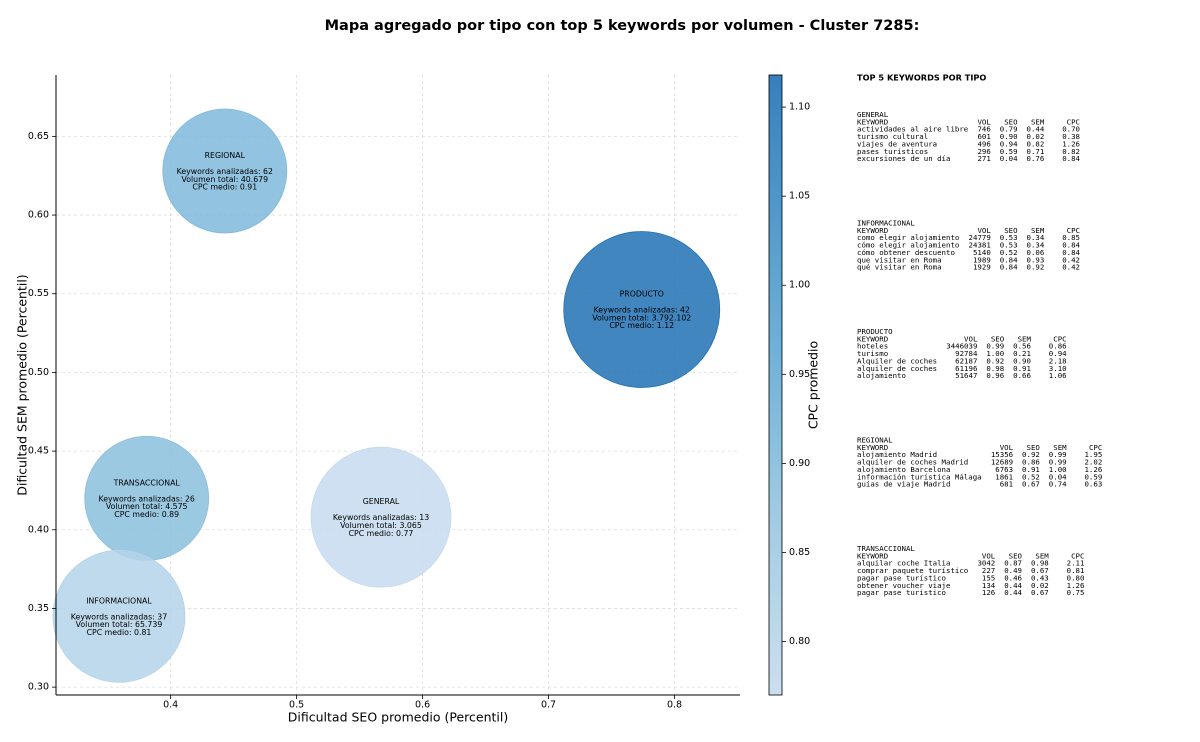 The width and height of the screenshot is (1200, 742). What do you see at coordinates (872, 346) in the screenshot?
I see `table-cell: hoteles` at bounding box center [872, 346].